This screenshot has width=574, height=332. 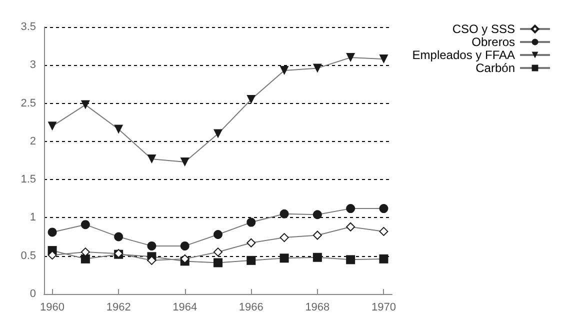 I want to click on y-tick-label: 0.5, so click(x=28, y=256).